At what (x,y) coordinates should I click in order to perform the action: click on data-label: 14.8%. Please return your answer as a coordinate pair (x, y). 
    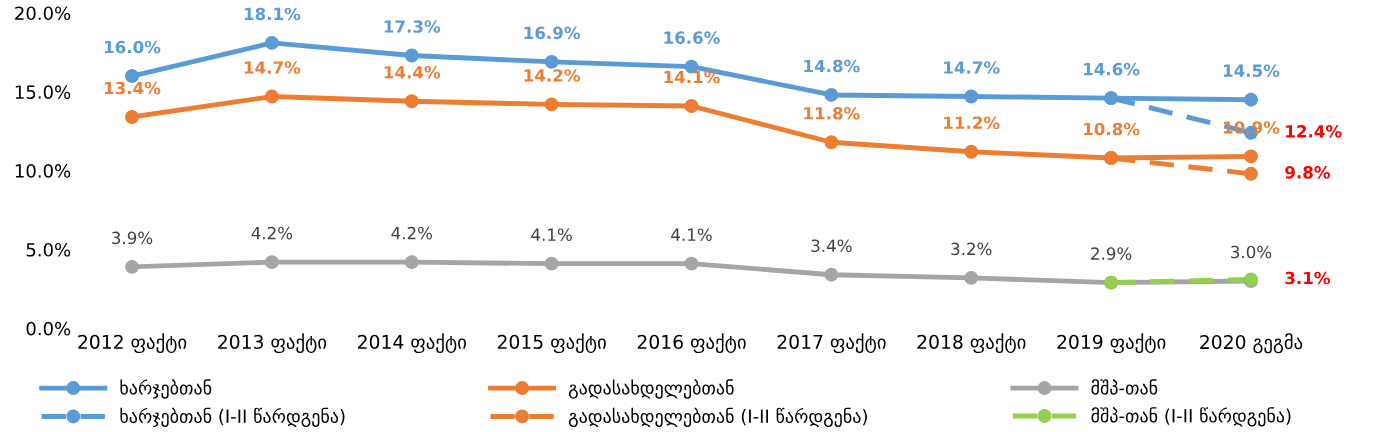
    Looking at the image, I should click on (832, 66).